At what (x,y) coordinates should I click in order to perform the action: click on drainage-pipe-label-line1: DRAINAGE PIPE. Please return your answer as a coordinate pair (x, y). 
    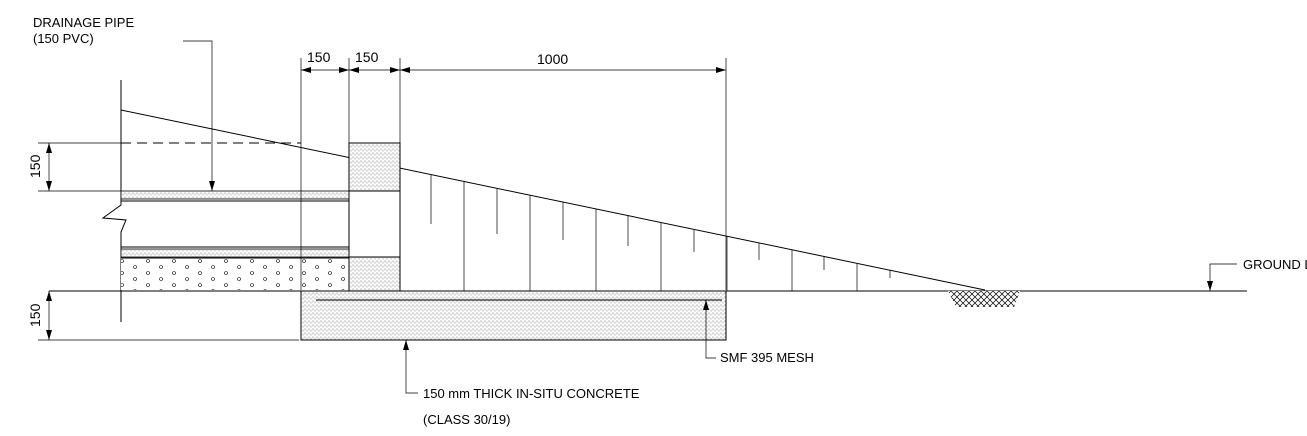
    Looking at the image, I should click on (83, 22).